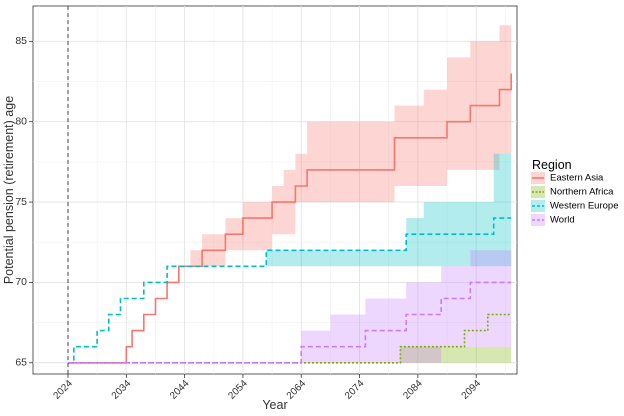  I want to click on x-tick-label: 2074, so click(355, 390).